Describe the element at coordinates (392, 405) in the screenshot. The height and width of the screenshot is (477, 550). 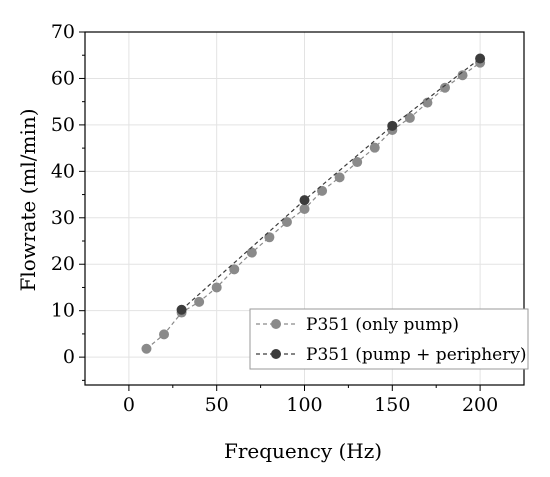
I see `x-tick-label: 150` at that location.